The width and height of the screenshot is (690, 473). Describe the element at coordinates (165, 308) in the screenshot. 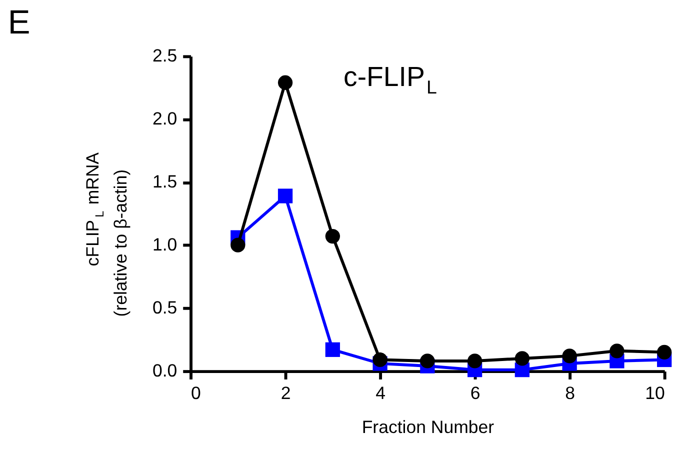

I see `y-tick-label: 0.5` at that location.